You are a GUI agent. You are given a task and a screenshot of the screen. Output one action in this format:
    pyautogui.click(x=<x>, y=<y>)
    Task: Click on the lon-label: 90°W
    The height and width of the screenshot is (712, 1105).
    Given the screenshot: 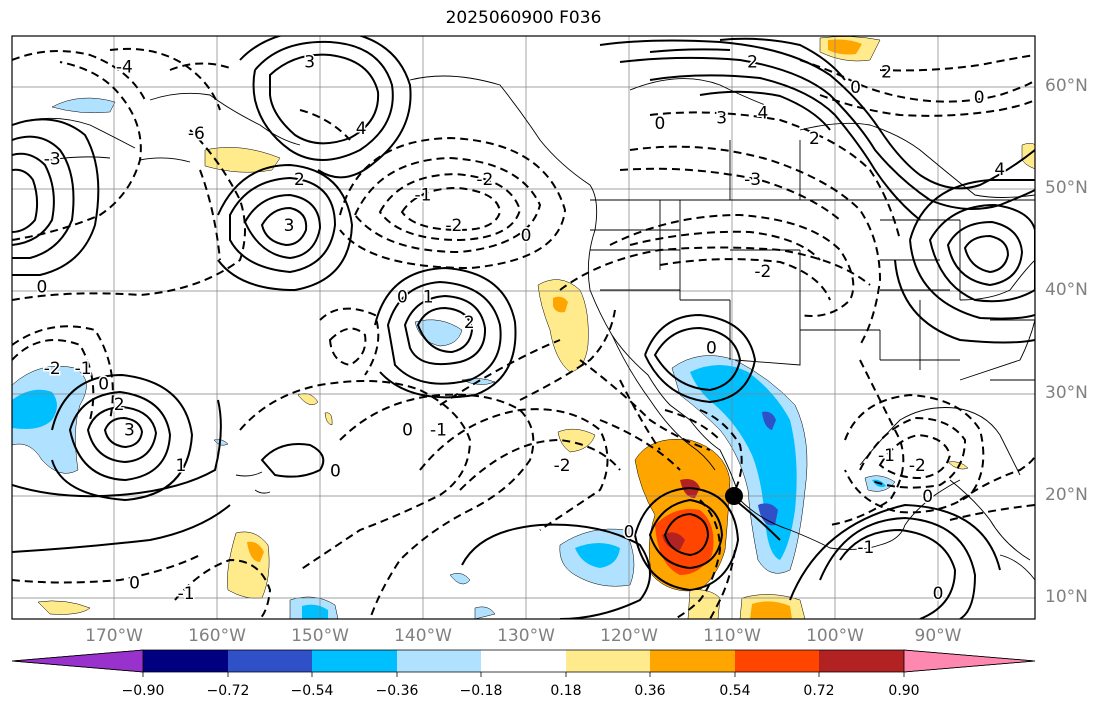 What is the action you would take?
    pyautogui.click(x=938, y=636)
    